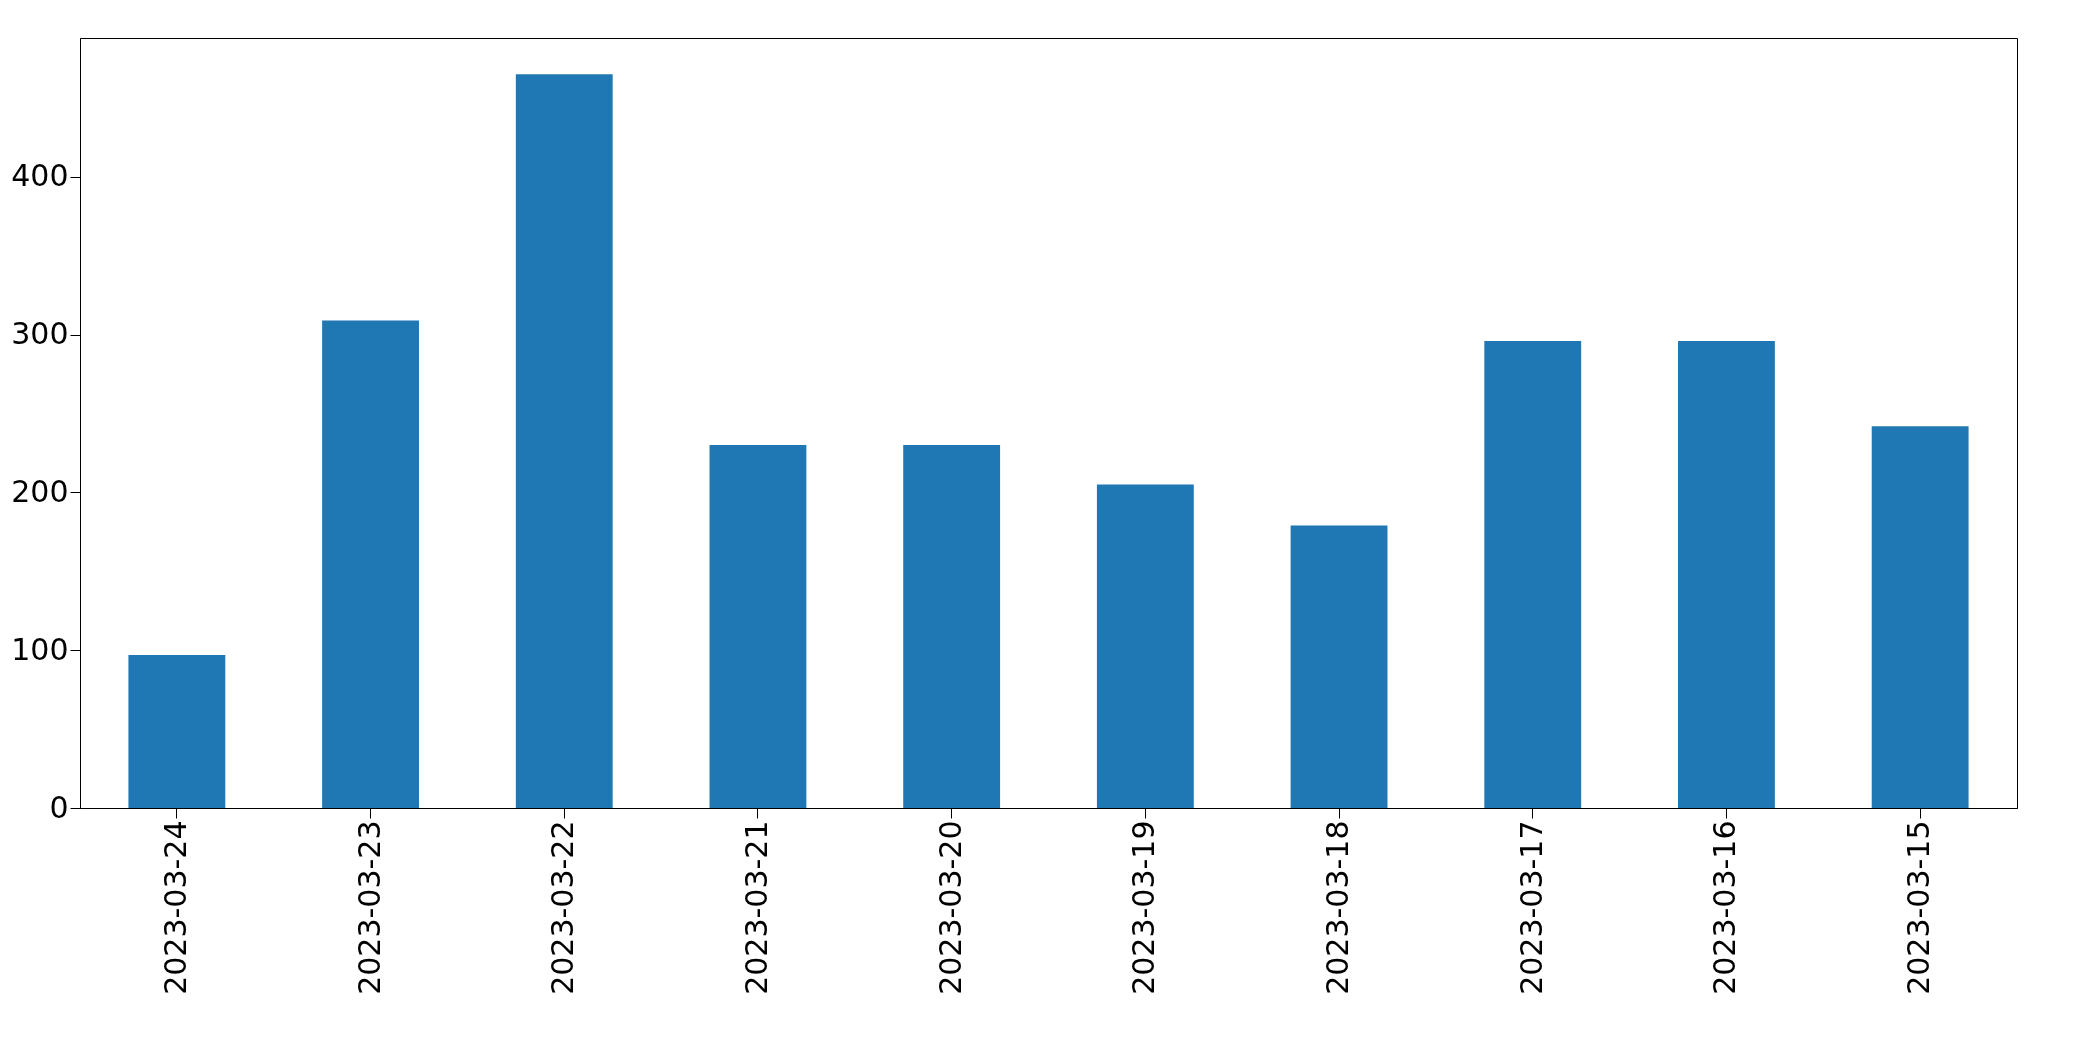 The width and height of the screenshot is (2093, 1061). What do you see at coordinates (950, 907) in the screenshot?
I see `x-tick-label: 2023-03-20` at bounding box center [950, 907].